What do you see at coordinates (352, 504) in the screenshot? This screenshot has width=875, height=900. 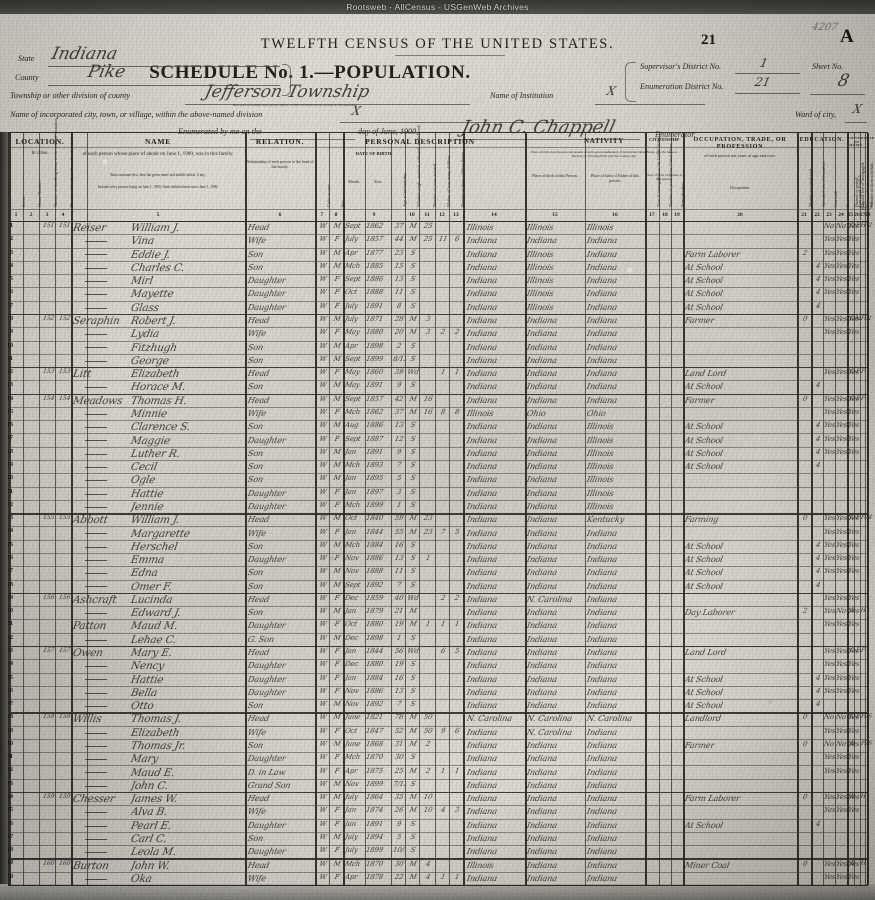 I see `table-cell: Mch` at bounding box center [352, 504].